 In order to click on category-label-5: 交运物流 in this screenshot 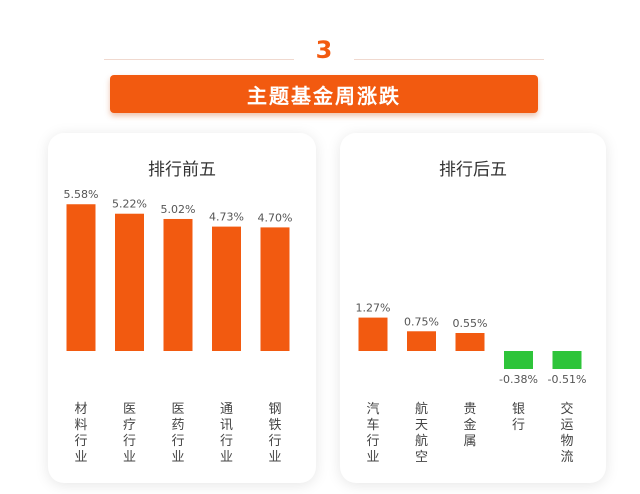, I will do `click(566, 433)`.